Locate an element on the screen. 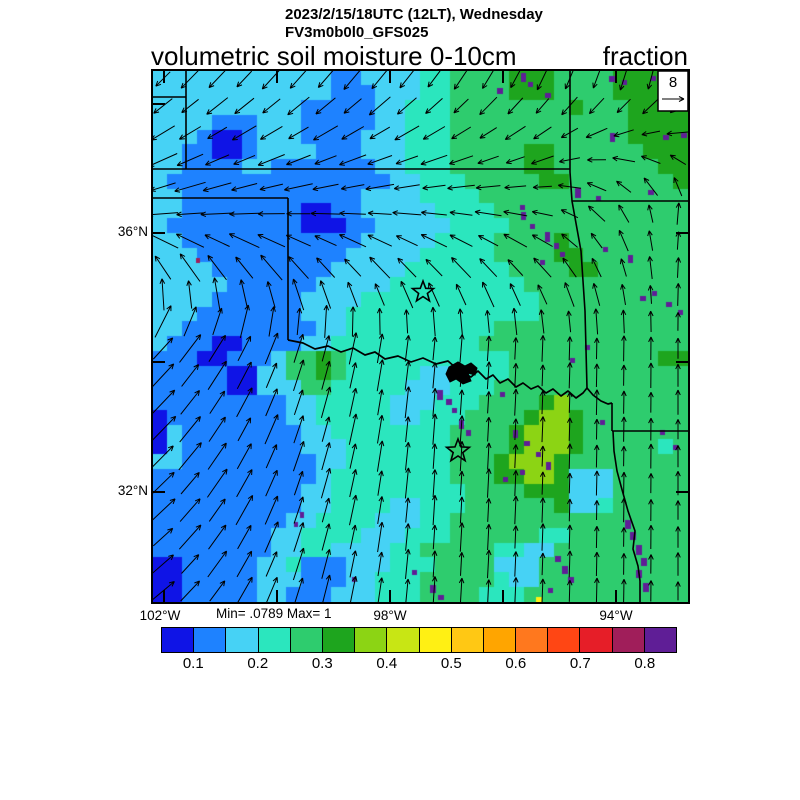 The height and width of the screenshot is (800, 800). plot-title: volumetric soil moisture 0-10cm is located at coordinates (334, 56).